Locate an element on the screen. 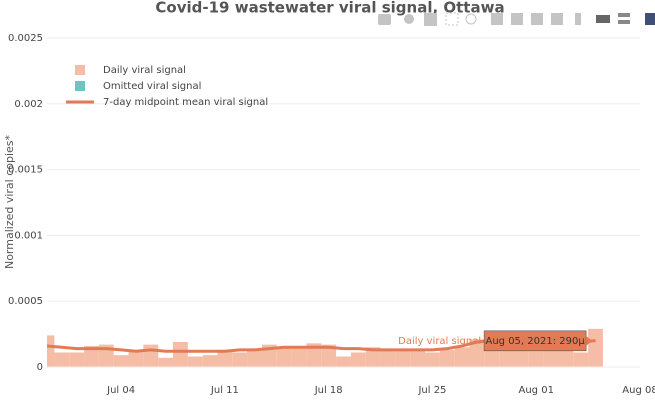 The image size is (655, 400). x-tick-label: Jul 04 is located at coordinates (120, 390).